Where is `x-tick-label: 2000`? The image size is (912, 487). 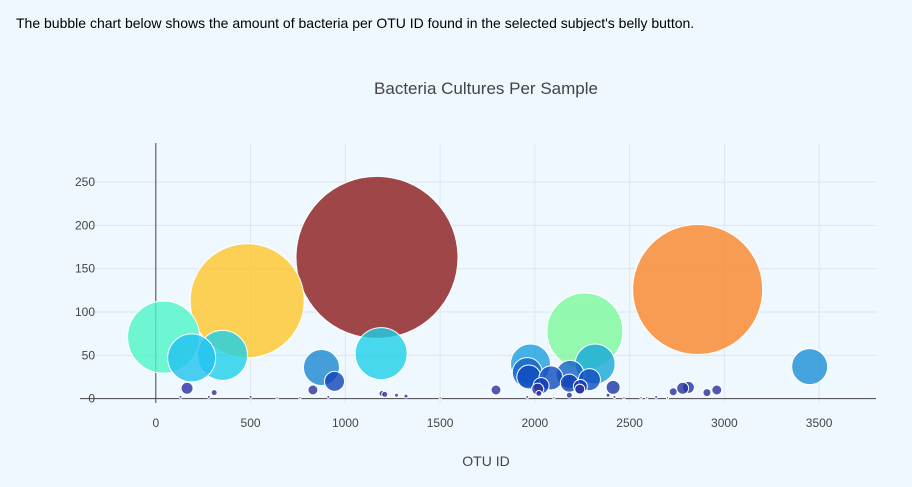 x-tick-label: 2000 is located at coordinates (535, 423).